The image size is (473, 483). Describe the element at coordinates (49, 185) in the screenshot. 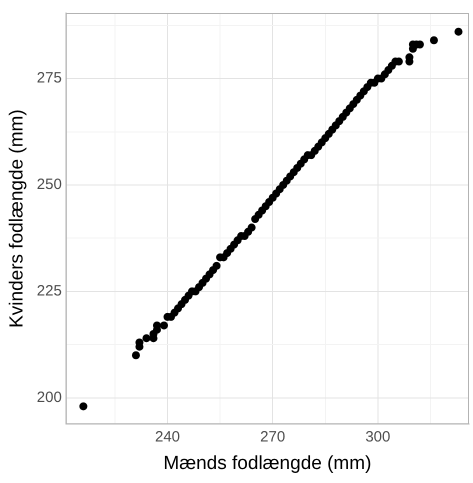

I see `y-tick-label: 250` at that location.